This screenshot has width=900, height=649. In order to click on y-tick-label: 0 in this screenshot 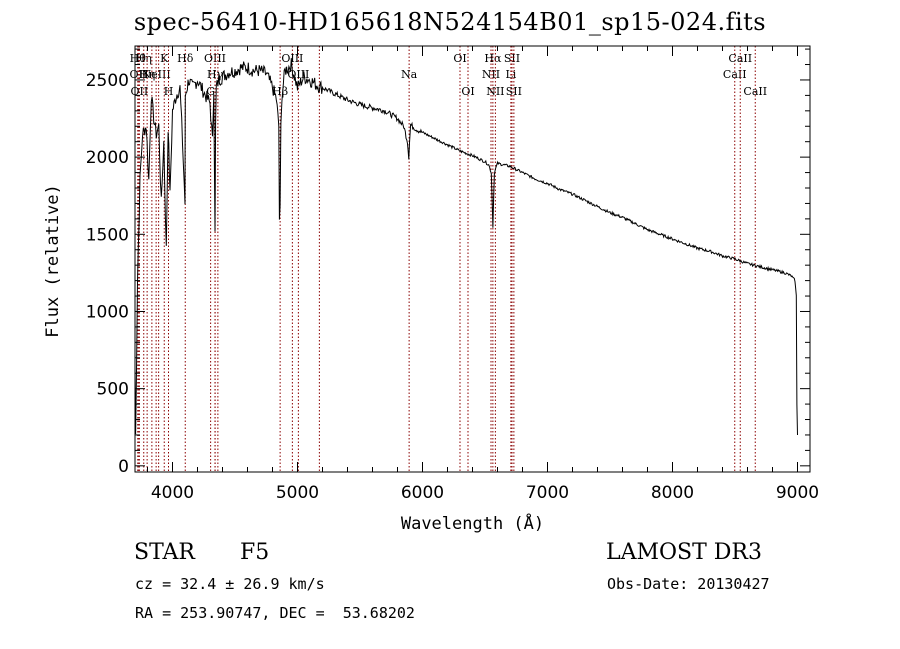, I will do `click(123, 467)`.